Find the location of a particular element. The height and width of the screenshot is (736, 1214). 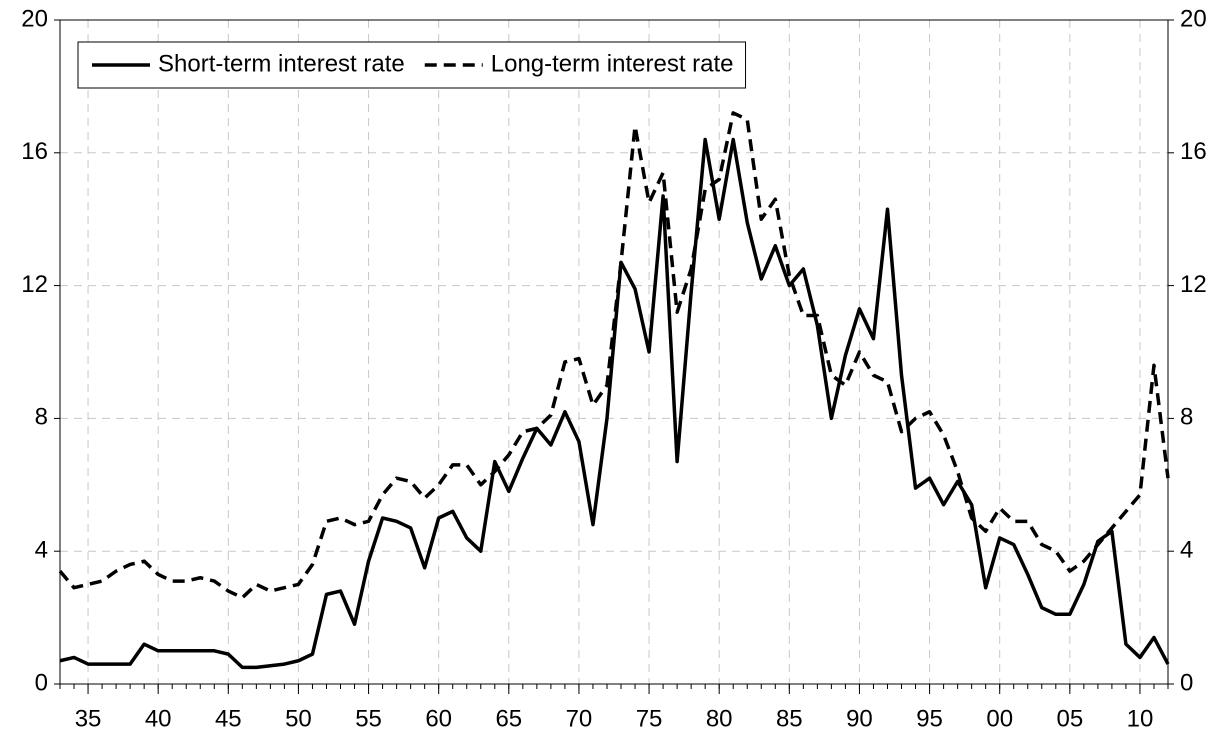

x-tick-label: 55 is located at coordinates (368, 718).